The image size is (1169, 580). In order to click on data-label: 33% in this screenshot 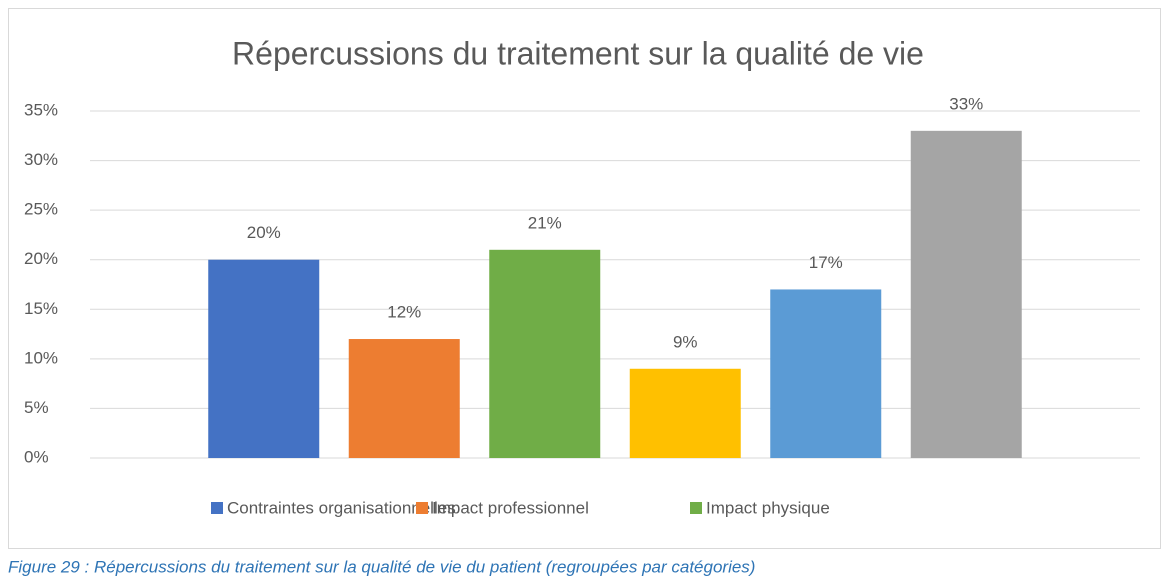, I will do `click(966, 103)`.